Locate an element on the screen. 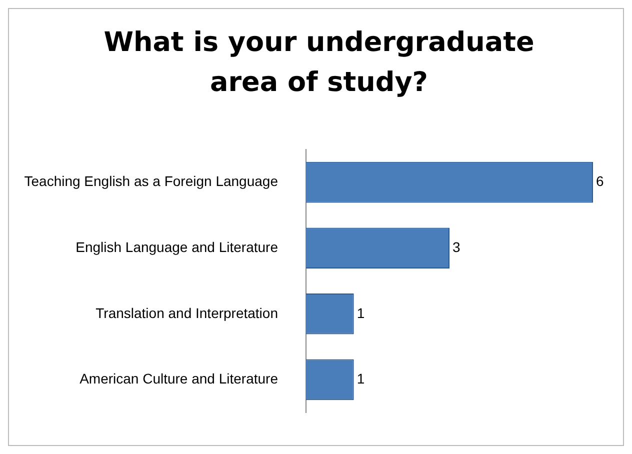 The width and height of the screenshot is (632, 454). data-label: 3 is located at coordinates (456, 246).